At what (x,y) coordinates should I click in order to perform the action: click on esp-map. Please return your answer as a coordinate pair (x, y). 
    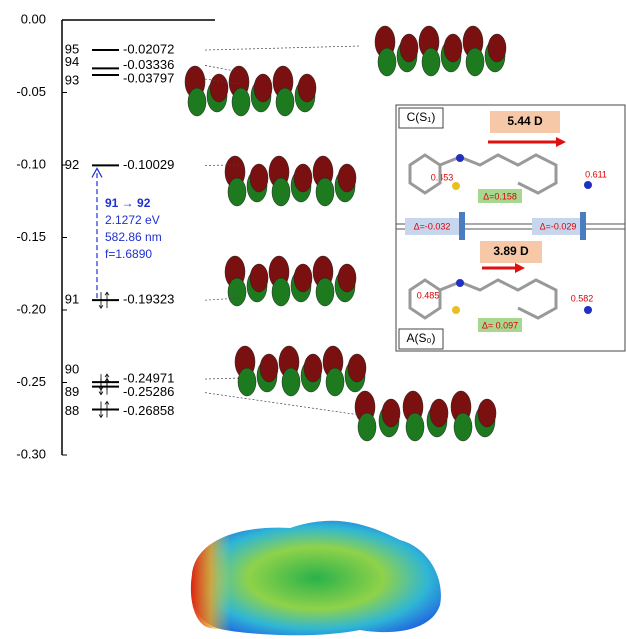
    Looking at the image, I should click on (315, 578).